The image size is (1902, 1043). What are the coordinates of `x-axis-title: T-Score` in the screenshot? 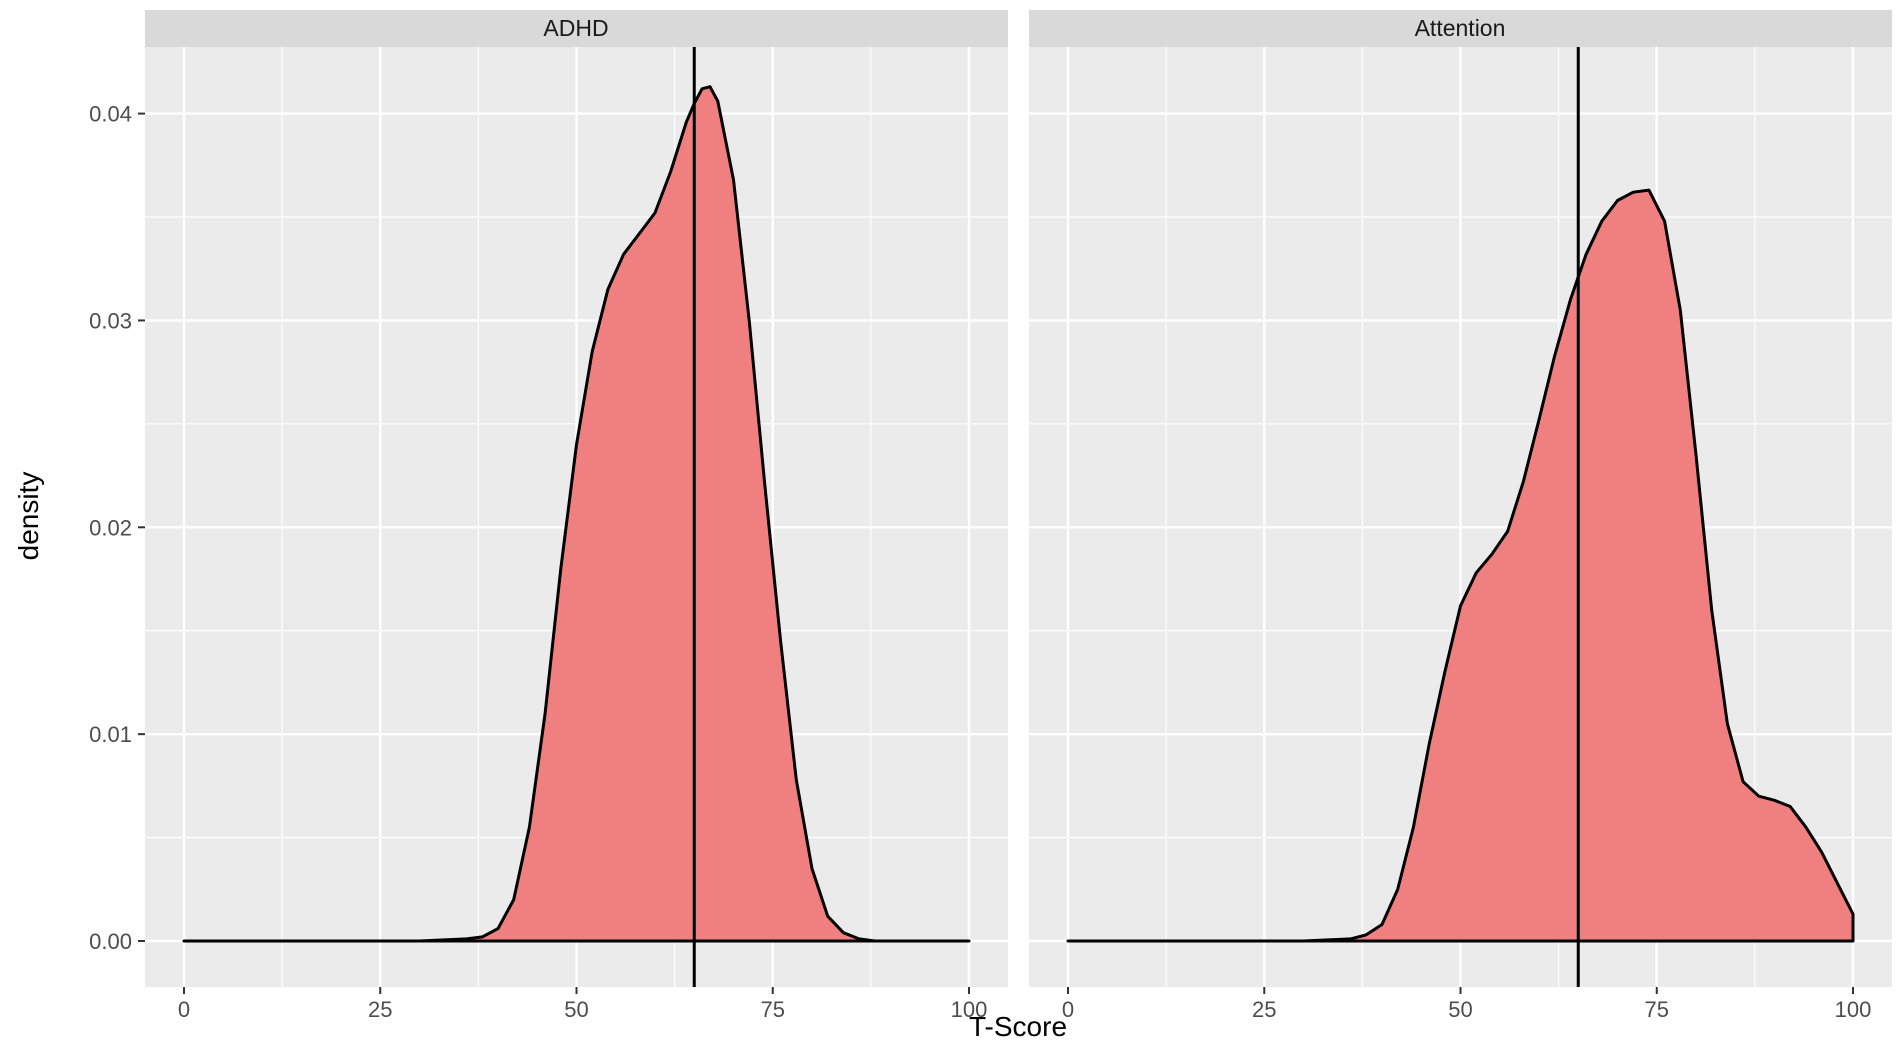 It's located at (1018, 1026).